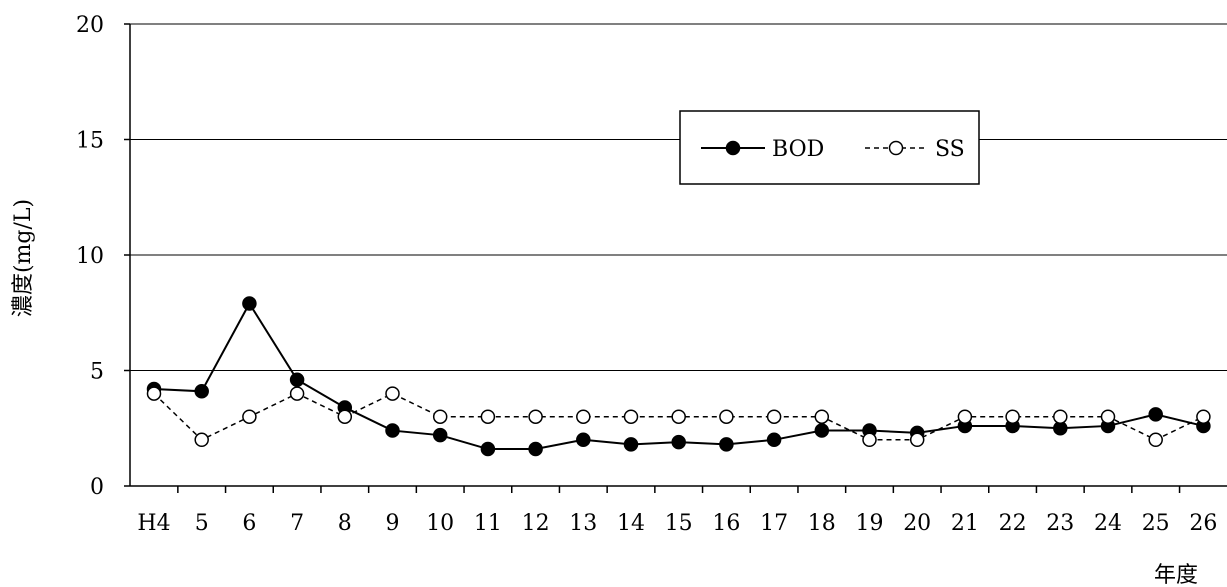 Image resolution: width=1227 pixels, height=587 pixels. What do you see at coordinates (1156, 523) in the screenshot?
I see `x-tick-label: 25` at bounding box center [1156, 523].